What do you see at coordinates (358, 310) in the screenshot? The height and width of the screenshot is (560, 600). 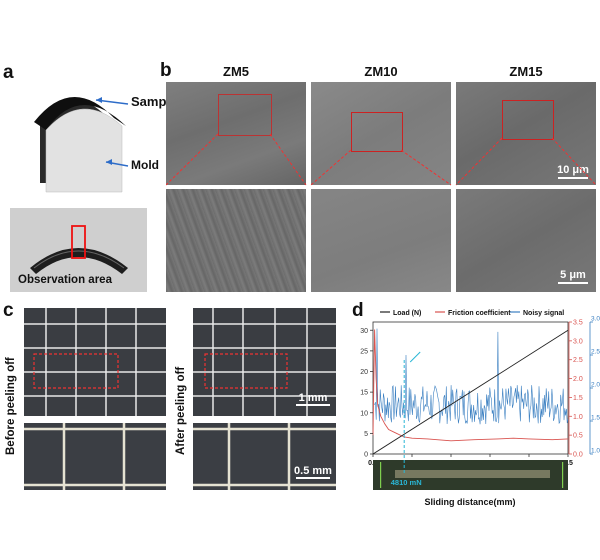 I see `panel-label-d: d` at bounding box center [358, 310].